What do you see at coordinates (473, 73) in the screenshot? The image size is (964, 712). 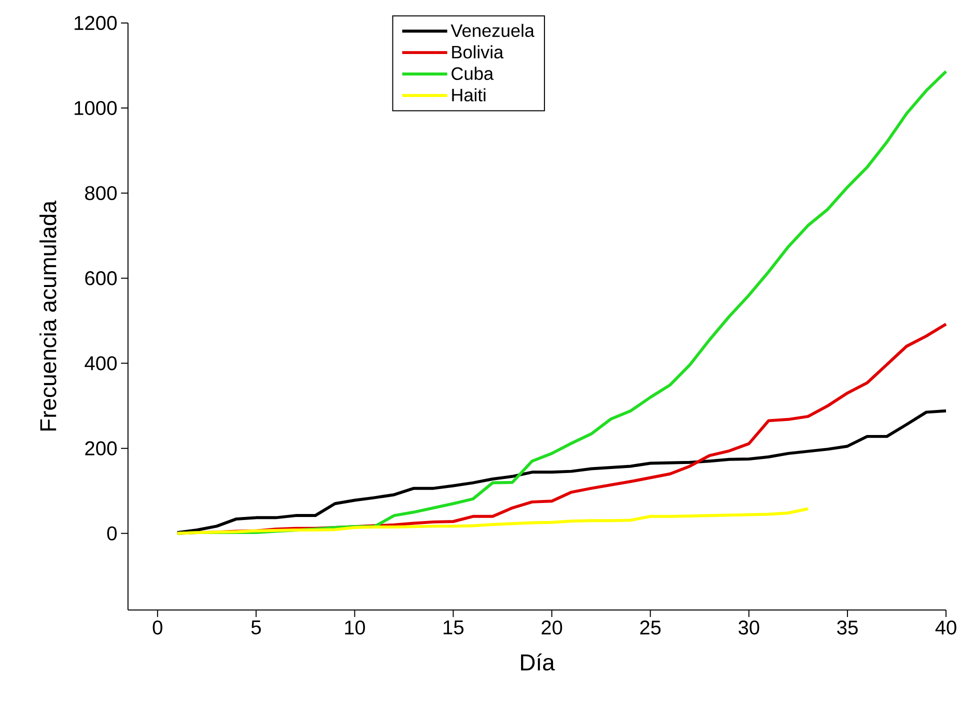 I see `legend-label: Cuba` at bounding box center [473, 73].